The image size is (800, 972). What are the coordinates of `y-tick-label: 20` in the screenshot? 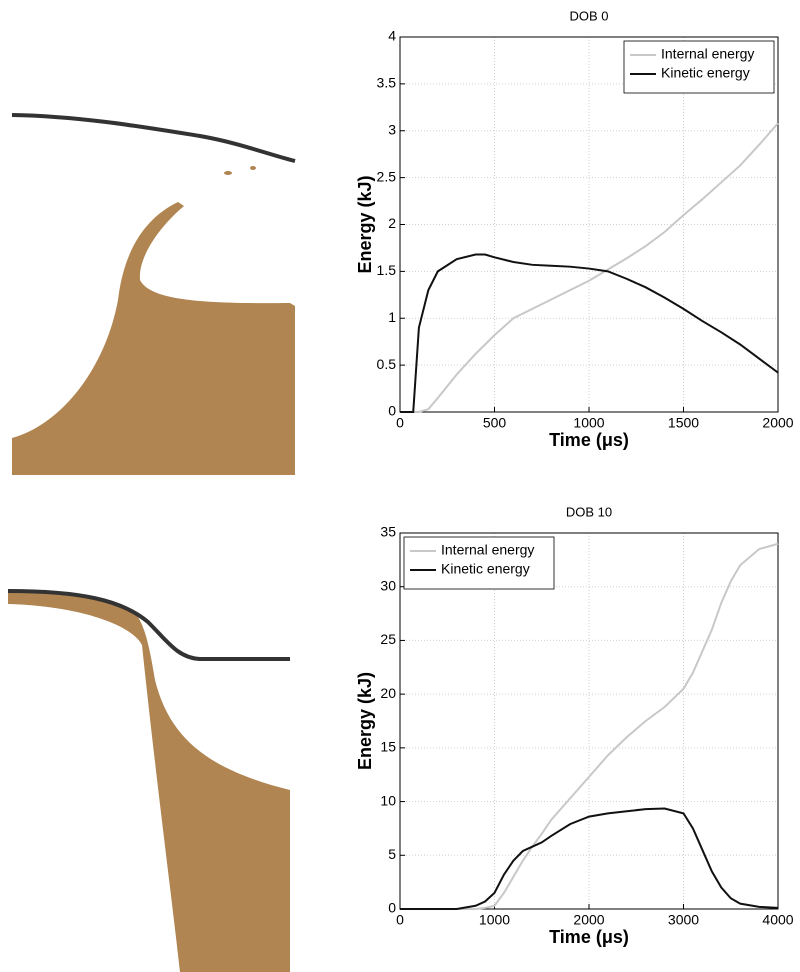 It's located at (388, 693).